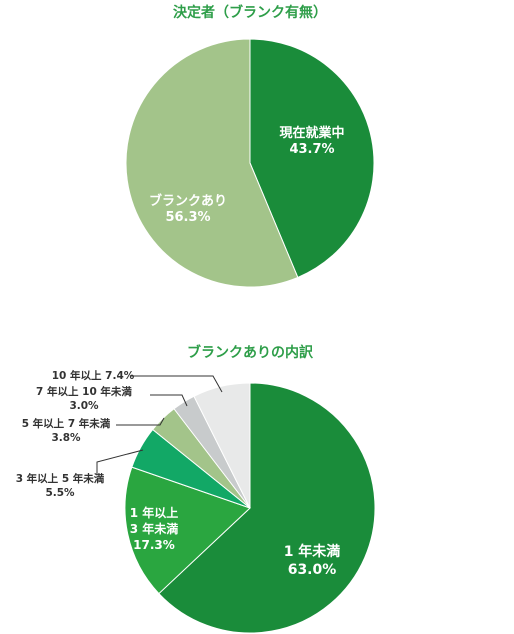 Image resolution: width=514 pixels, height=634 pixels. Describe the element at coordinates (84, 406) in the screenshot. I see `pie2-slice-value-4: 3.0%` at that location.